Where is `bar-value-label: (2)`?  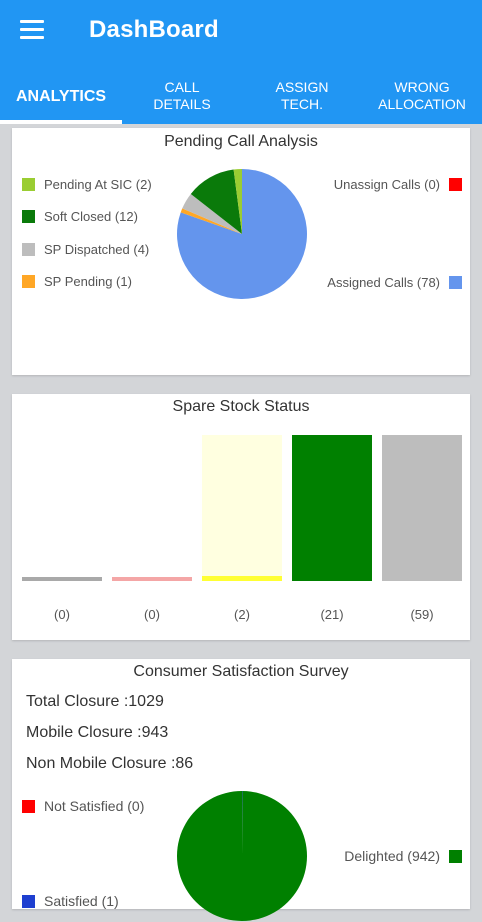 bar-value-label: (2) is located at coordinates (242, 614).